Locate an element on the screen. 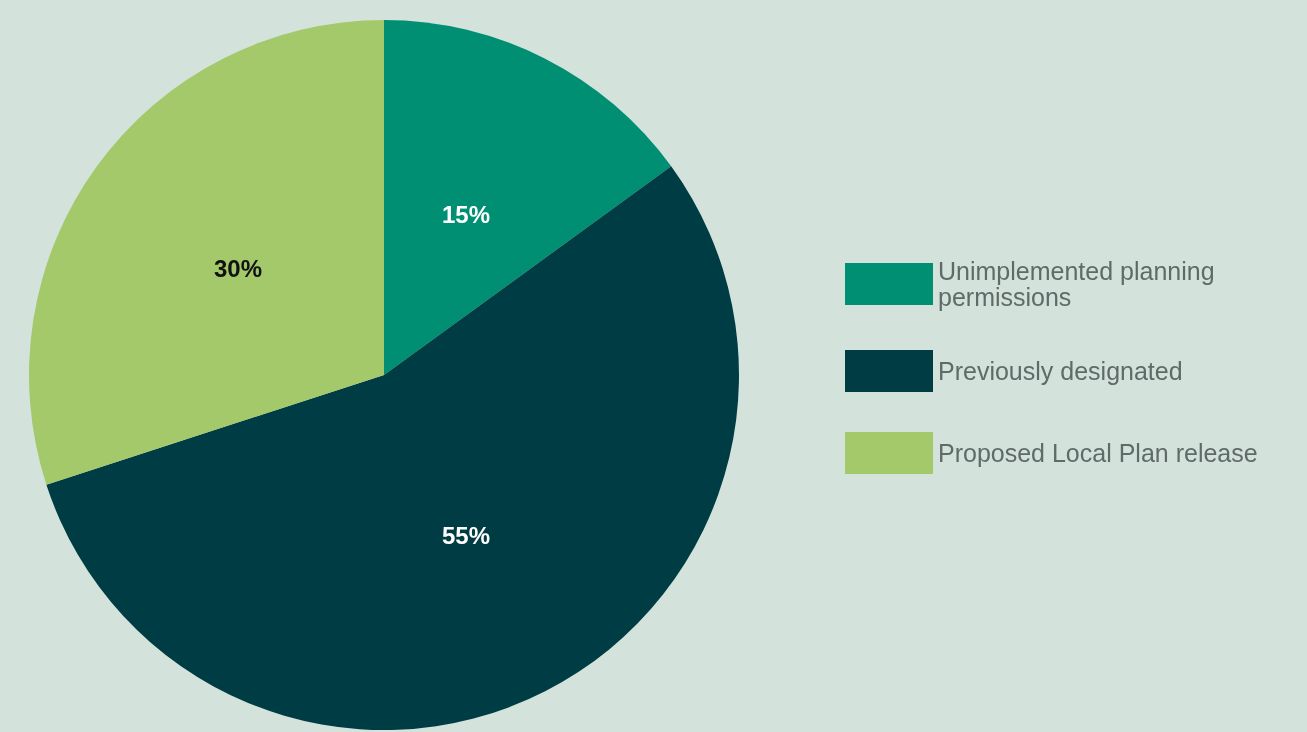 The width and height of the screenshot is (1307, 732). legend-label: Proposed Local Plan release is located at coordinates (1098, 453).